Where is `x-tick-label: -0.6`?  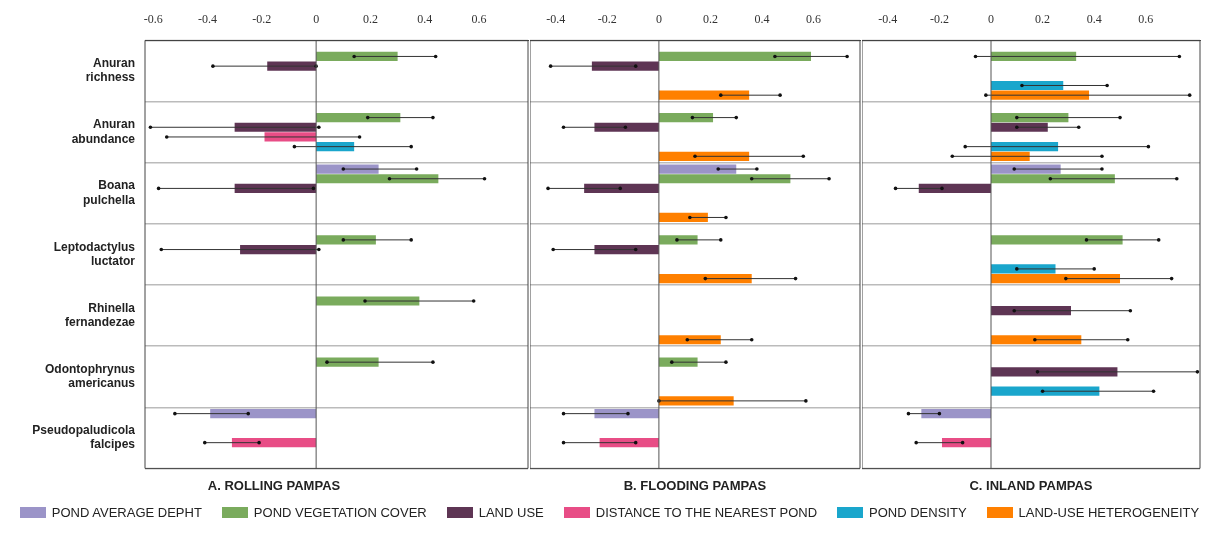
x-tick-label: -0.6 is located at coordinates (153, 19).